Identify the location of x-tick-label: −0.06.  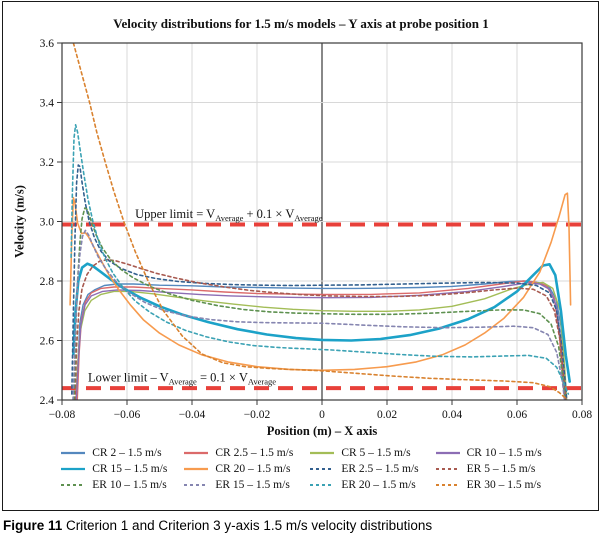
(127, 415).